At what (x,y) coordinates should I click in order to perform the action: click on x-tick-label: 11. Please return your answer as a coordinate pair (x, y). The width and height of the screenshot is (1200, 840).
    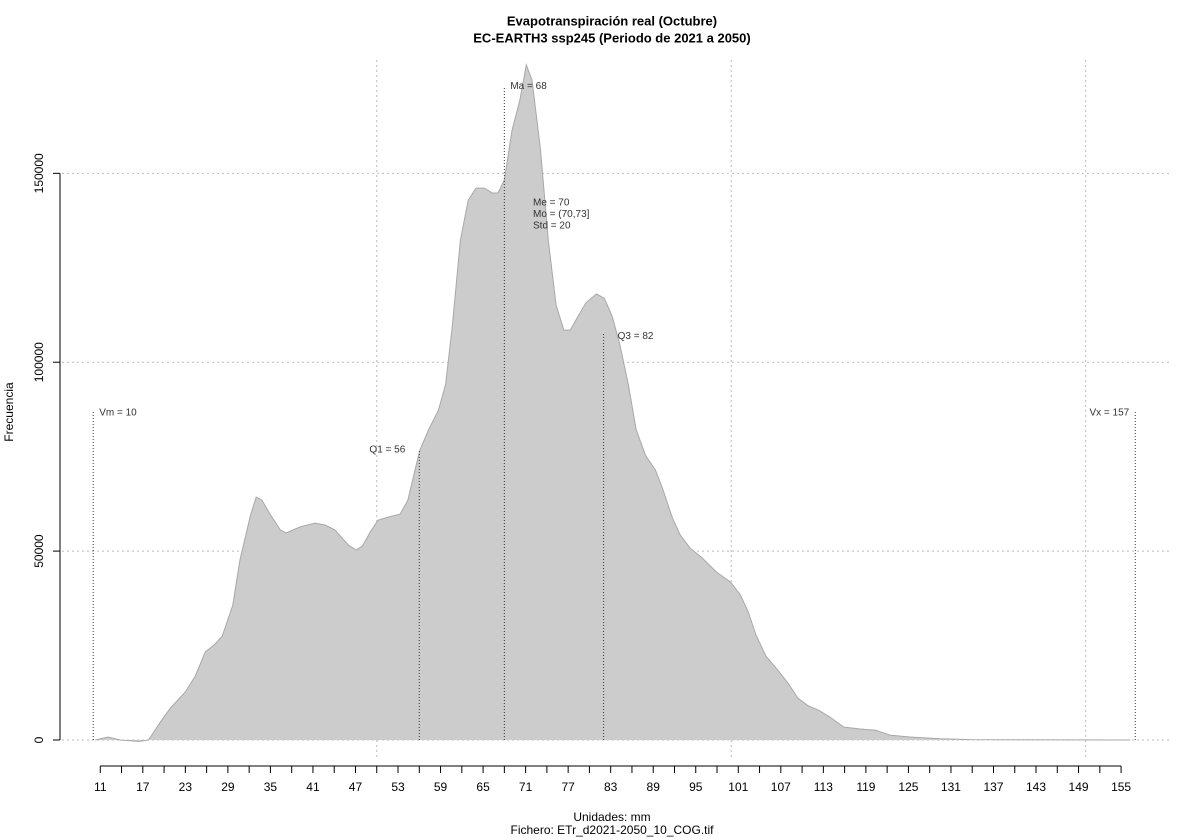
    Looking at the image, I should click on (100, 787).